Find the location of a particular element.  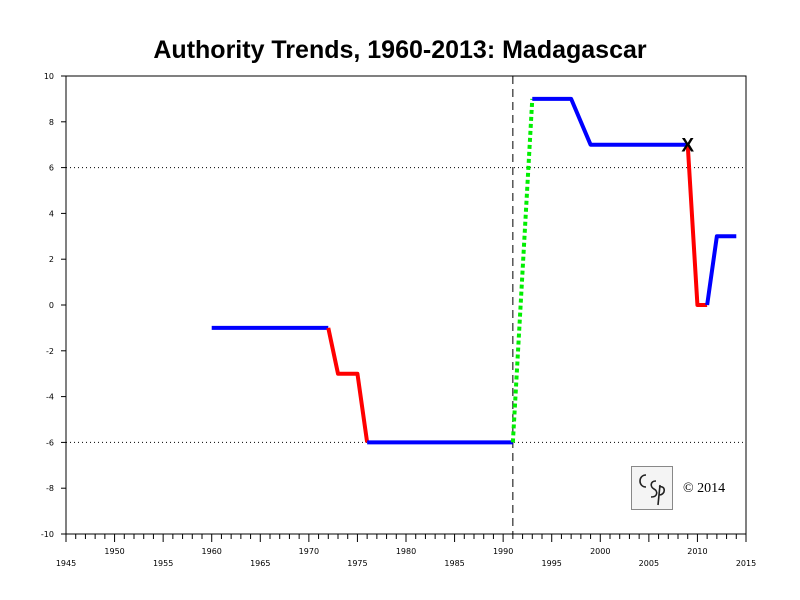

x-tick-label: 1945 is located at coordinates (66, 563).